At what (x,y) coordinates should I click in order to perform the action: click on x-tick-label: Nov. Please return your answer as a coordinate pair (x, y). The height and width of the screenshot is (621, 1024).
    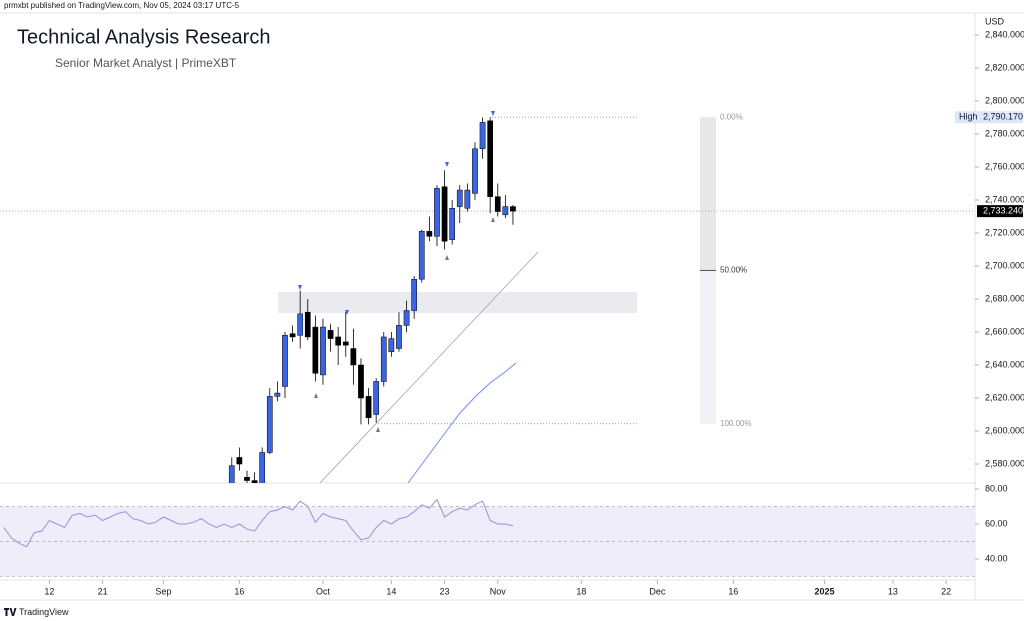
    Looking at the image, I should click on (498, 591).